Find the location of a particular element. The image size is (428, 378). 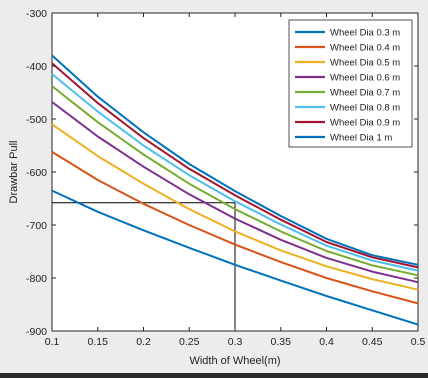

x-tick-label: 0.35 is located at coordinates (281, 342).